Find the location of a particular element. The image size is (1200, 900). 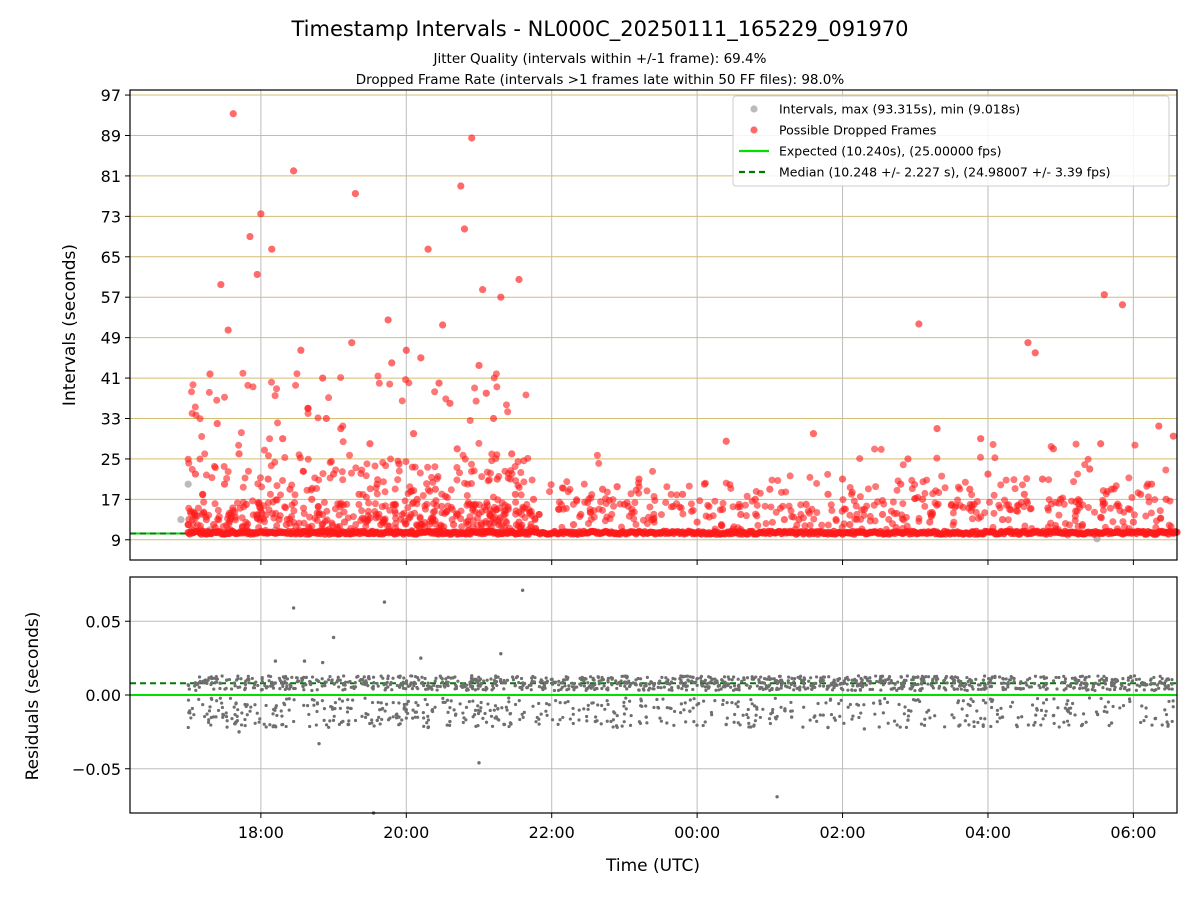

residuals-x-tick-label: 06:00 is located at coordinates (1133, 832).